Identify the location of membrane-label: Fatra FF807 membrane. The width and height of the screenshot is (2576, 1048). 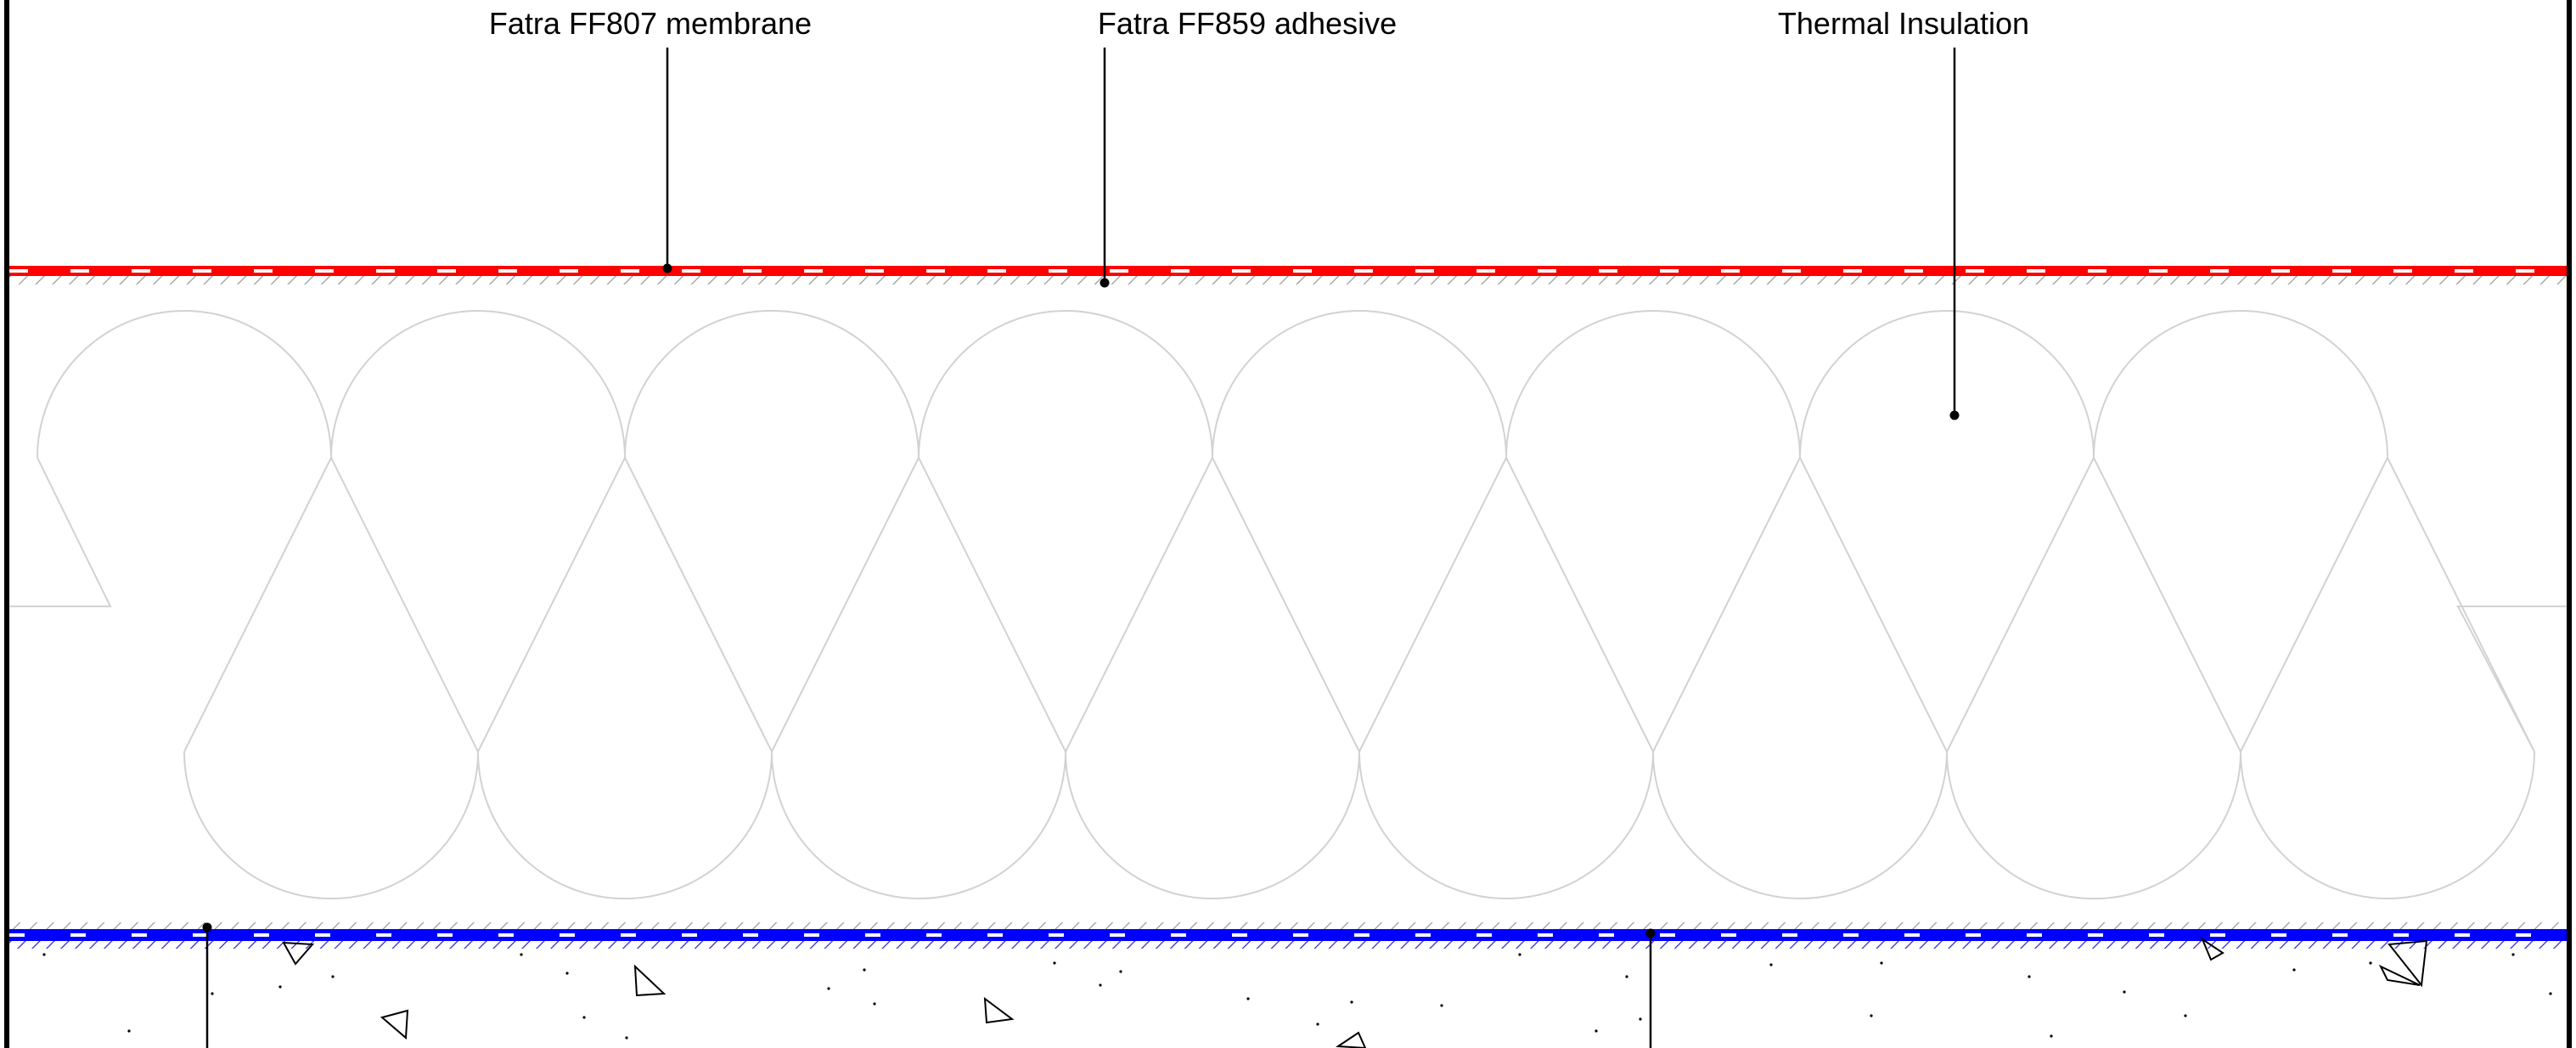
(650, 23).